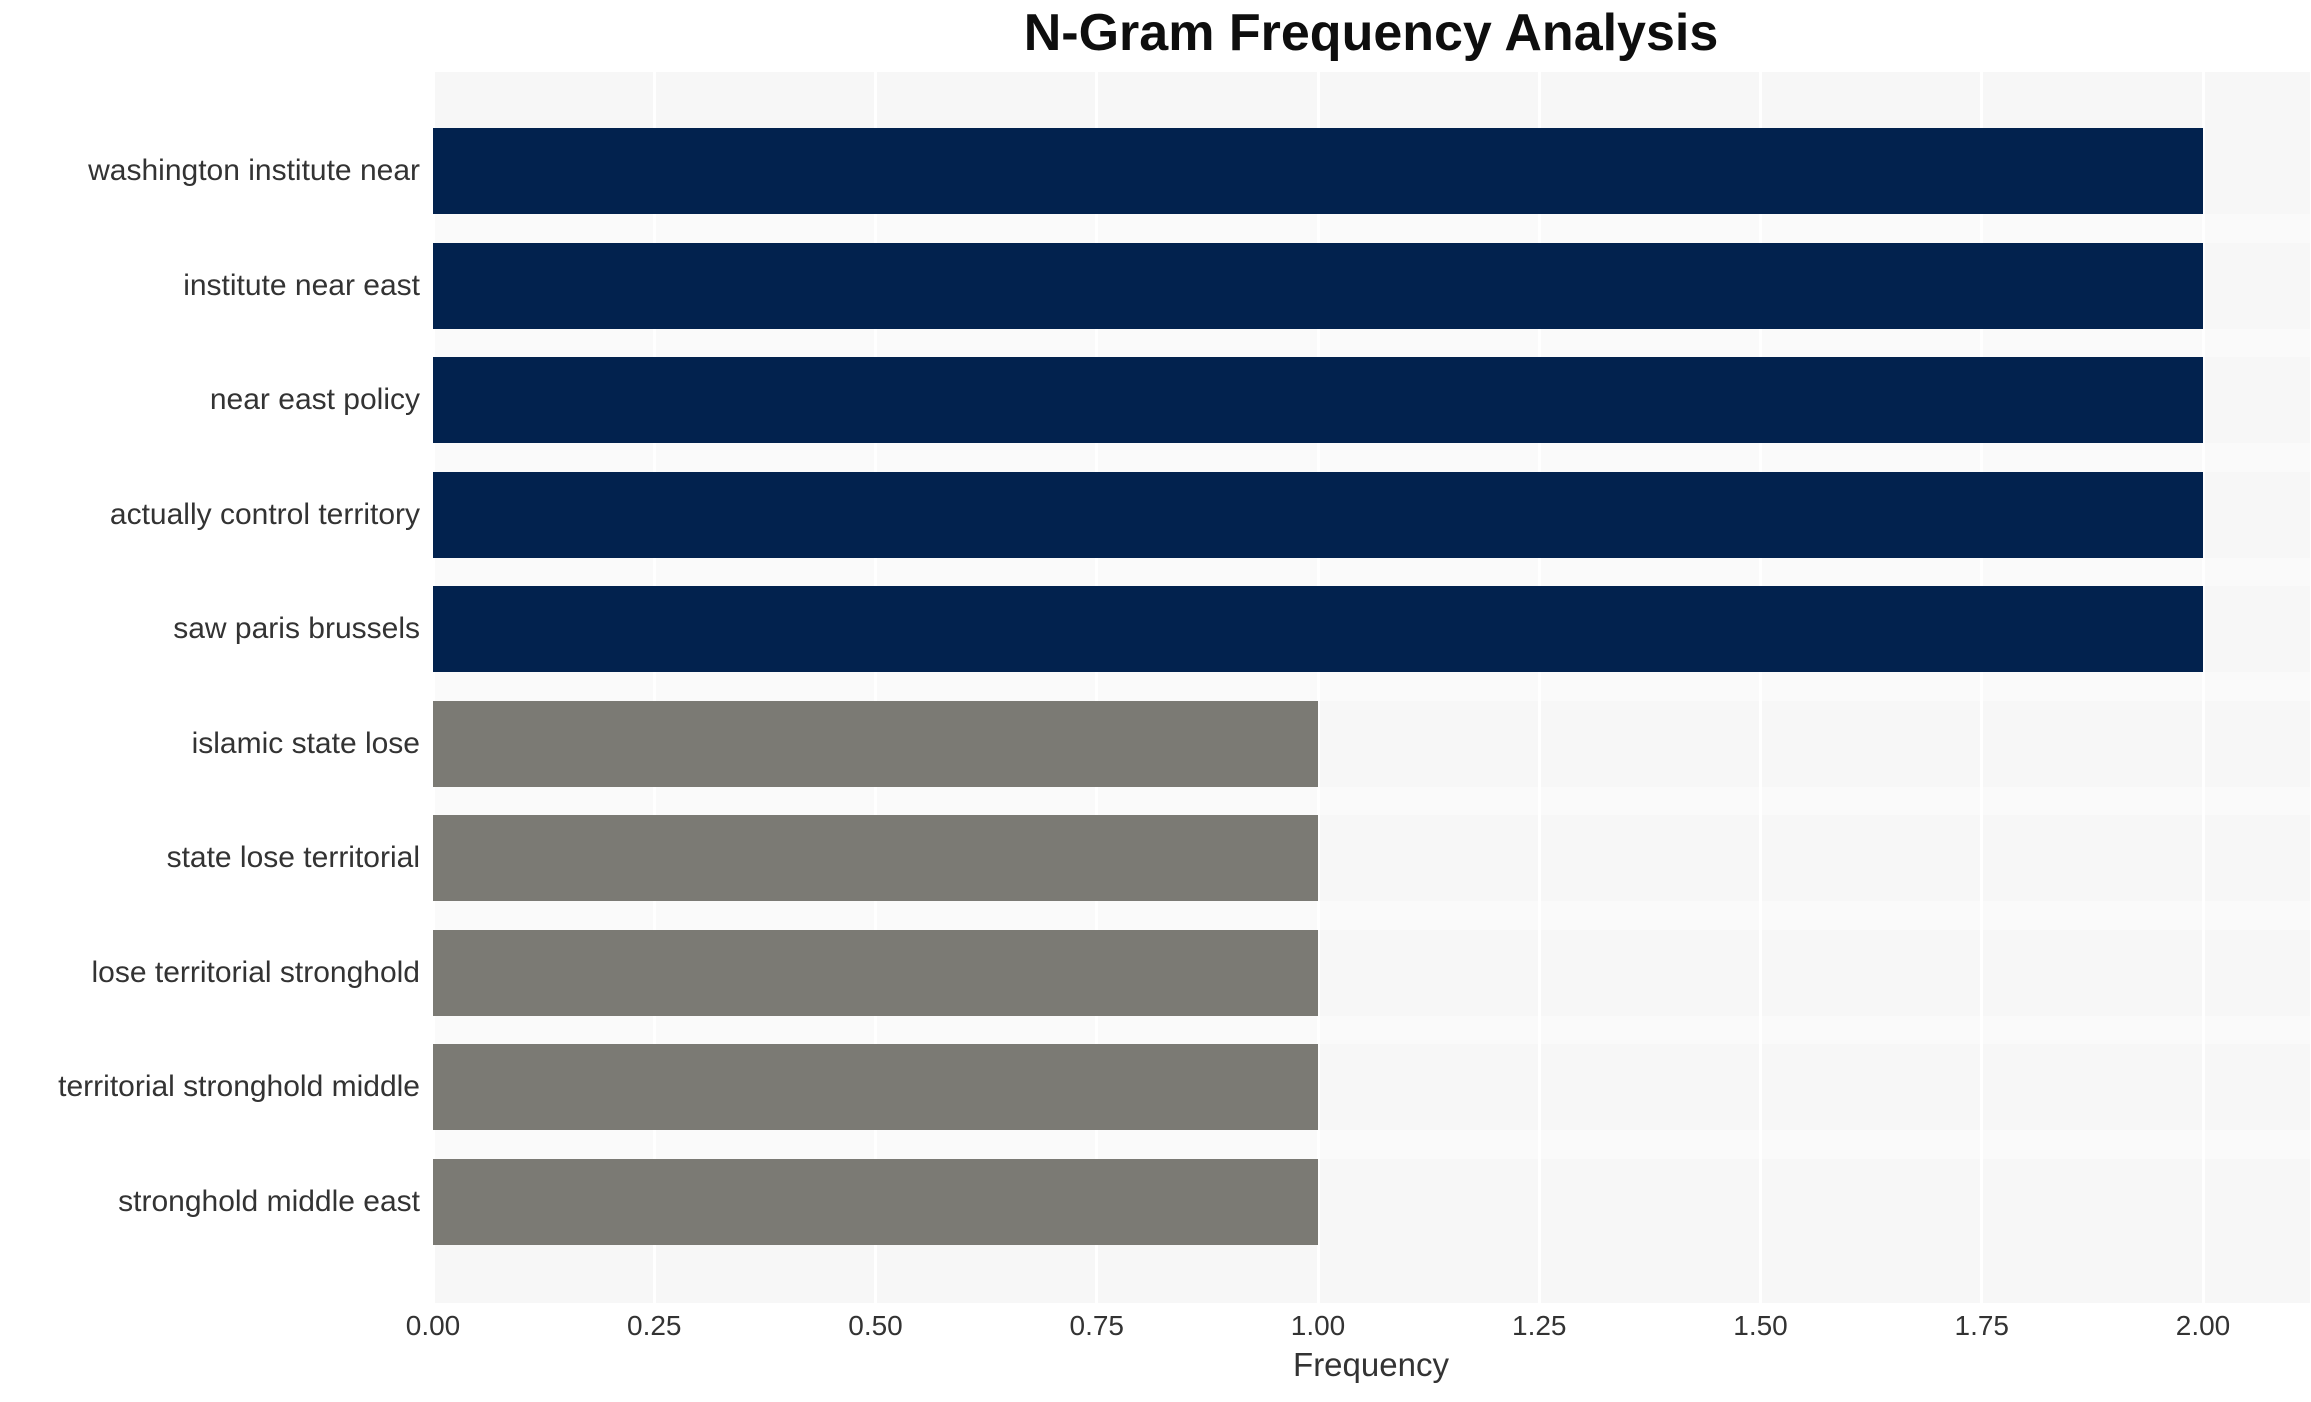 The width and height of the screenshot is (2311, 1402). What do you see at coordinates (264, 514) in the screenshot?
I see `category-label: actually control territory` at bounding box center [264, 514].